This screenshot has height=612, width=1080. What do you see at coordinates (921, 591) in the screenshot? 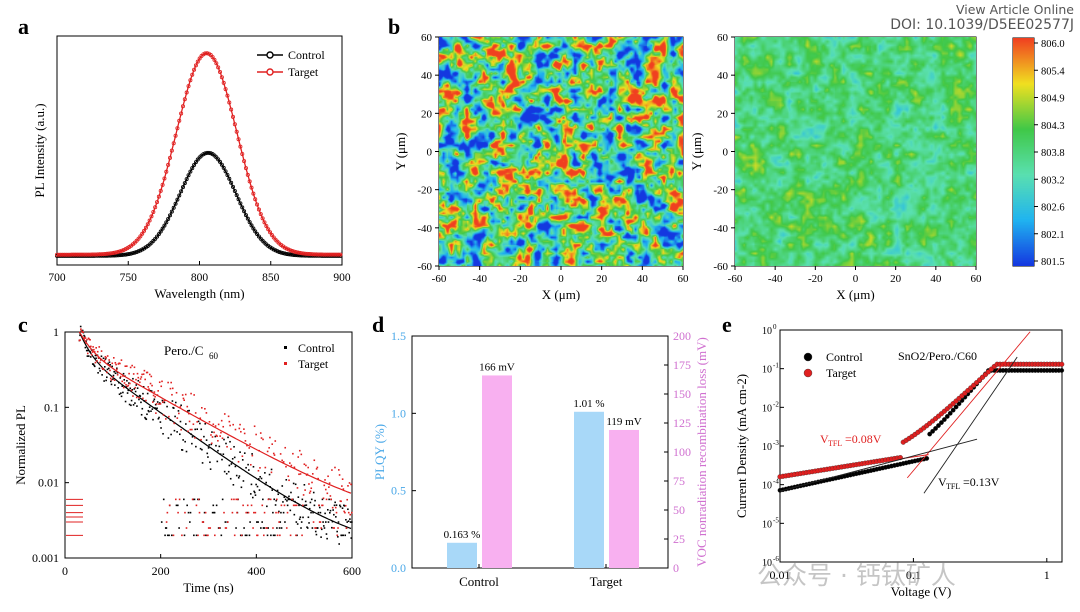
I see `chart-e-xlabel: Voltage (V)` at bounding box center [921, 591].